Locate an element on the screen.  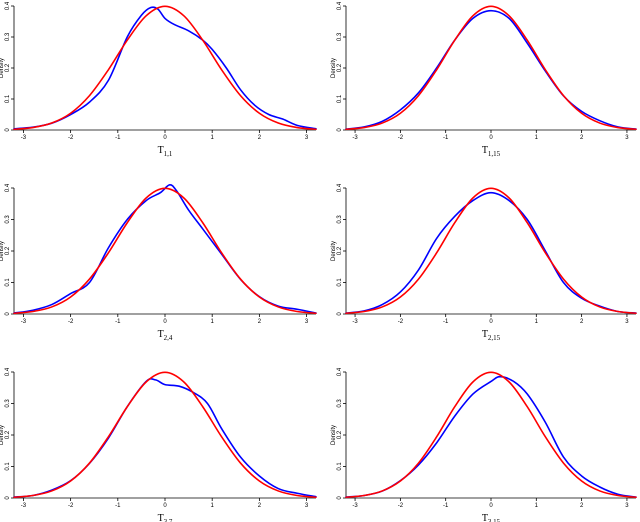
x-axis-label: T2,15 is located at coordinates (491, 335).